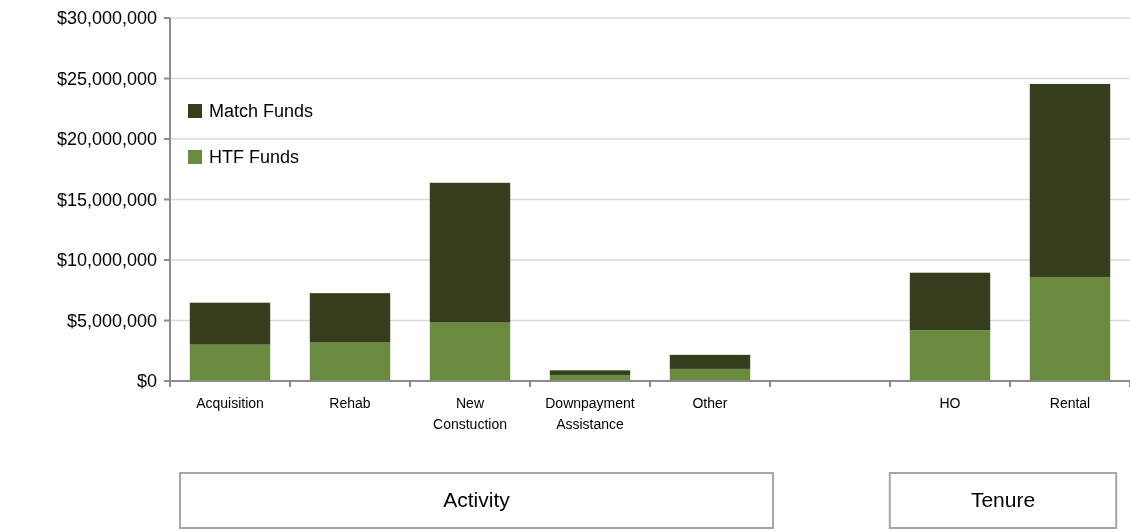 The image size is (1130, 531). What do you see at coordinates (1003, 500) in the screenshot?
I see `text: Tenure` at bounding box center [1003, 500].